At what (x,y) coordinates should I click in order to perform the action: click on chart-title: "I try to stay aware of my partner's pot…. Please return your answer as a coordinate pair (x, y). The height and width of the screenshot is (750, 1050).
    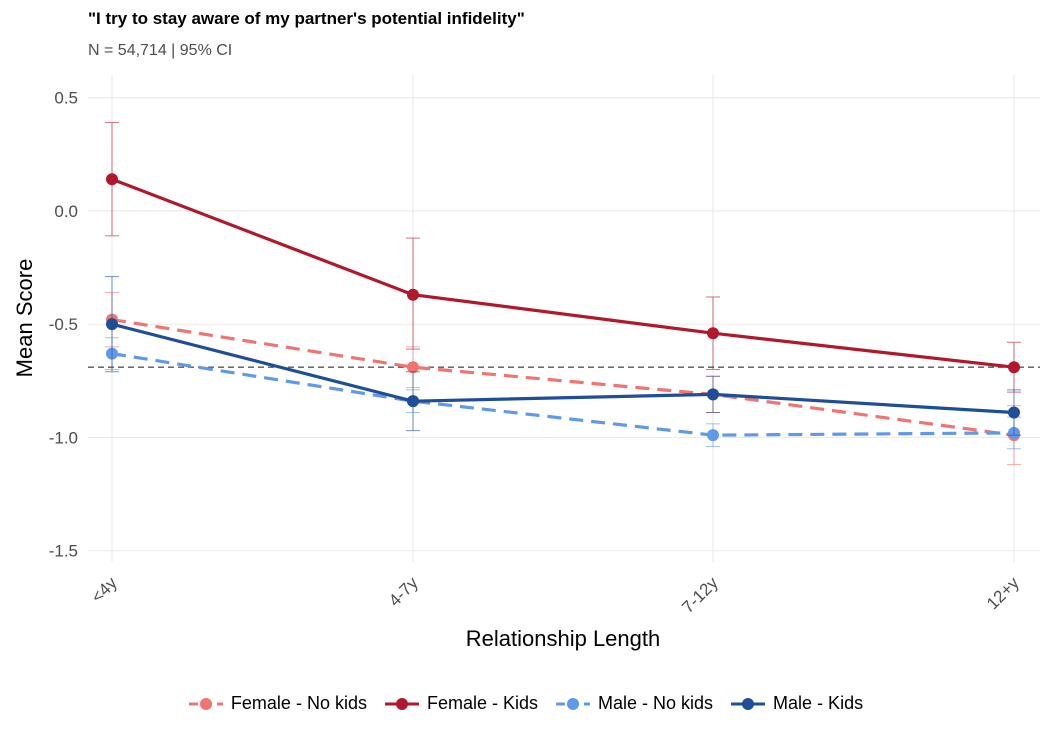
    Looking at the image, I should click on (306, 18).